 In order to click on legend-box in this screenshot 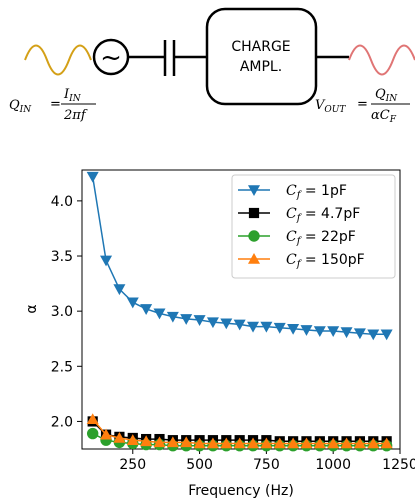, I will do `click(313, 226)`.